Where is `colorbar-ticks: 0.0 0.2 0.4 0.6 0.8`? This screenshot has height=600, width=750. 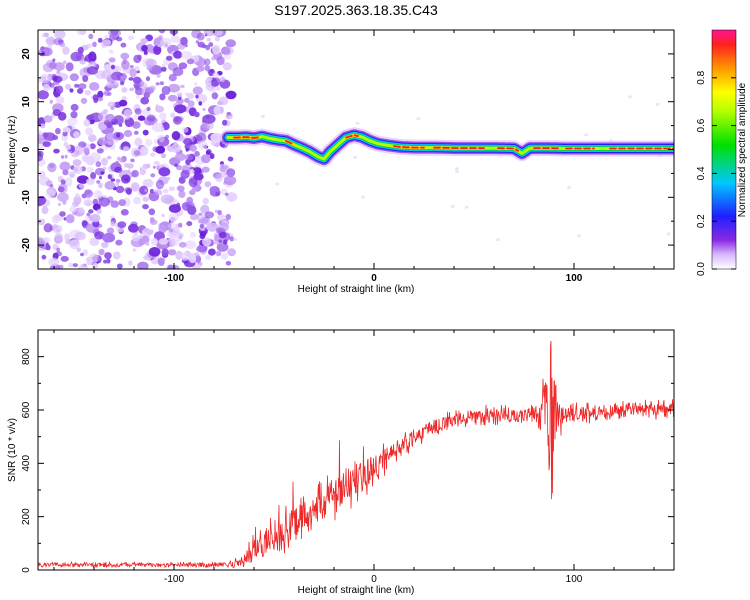 colorbar-ticks: 0.0 0.2 0.4 0.6 0.8 is located at coordinates (716, 173).